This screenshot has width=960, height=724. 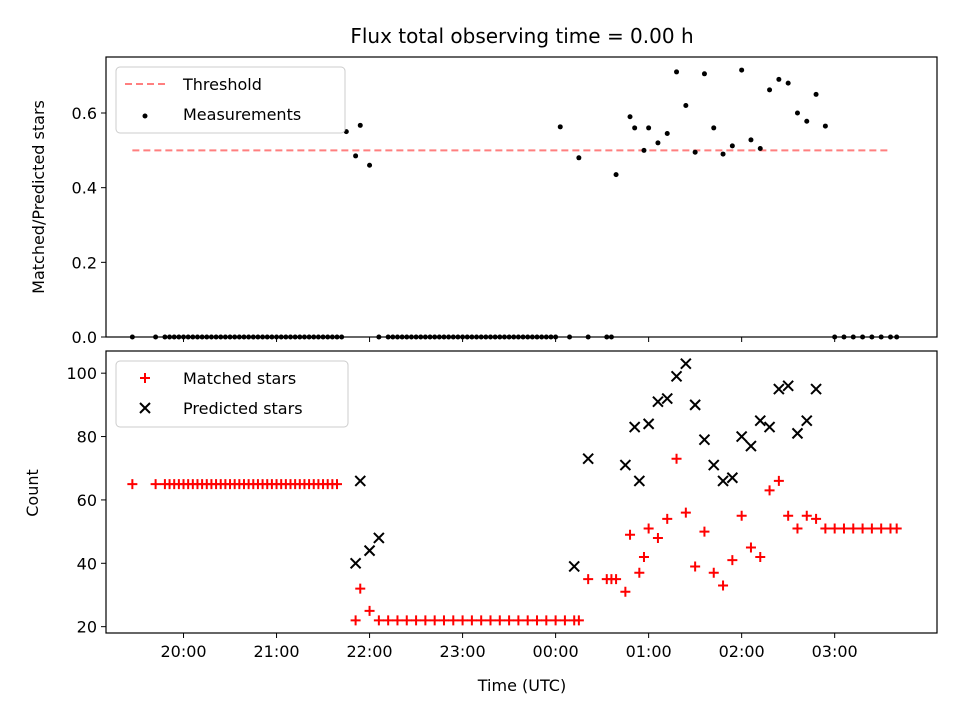 What do you see at coordinates (84, 262) in the screenshot?
I see `y-tick-label: 0.2` at bounding box center [84, 262].